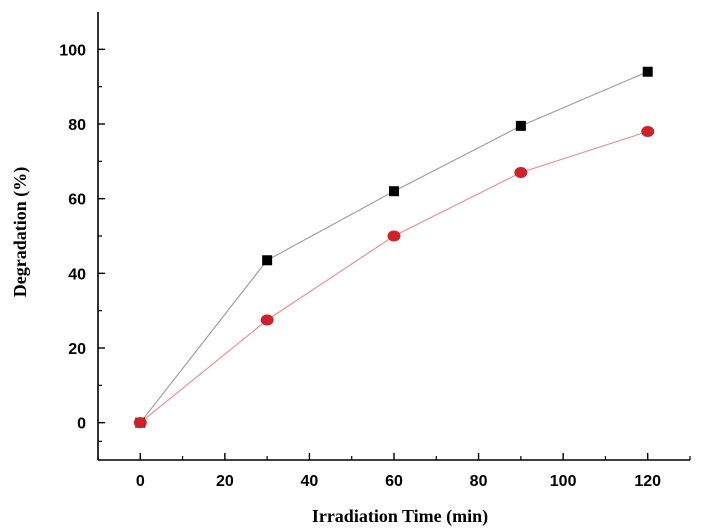 This screenshot has height=528, width=702. What do you see at coordinates (140, 481) in the screenshot?
I see `x-tick-label: 0` at bounding box center [140, 481].